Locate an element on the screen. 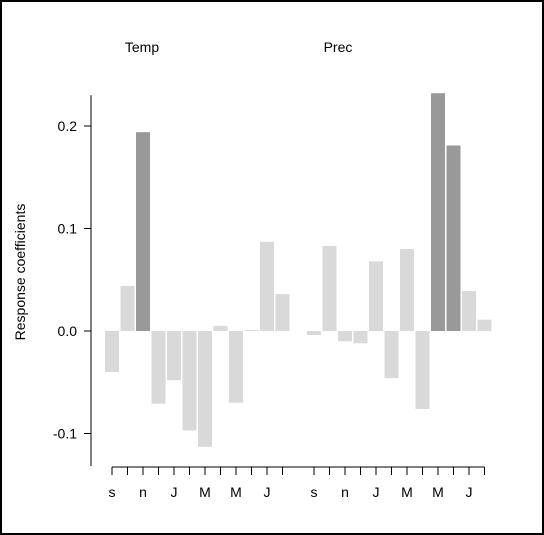  y-axis-label: Response coefficients is located at coordinates (20, 272).